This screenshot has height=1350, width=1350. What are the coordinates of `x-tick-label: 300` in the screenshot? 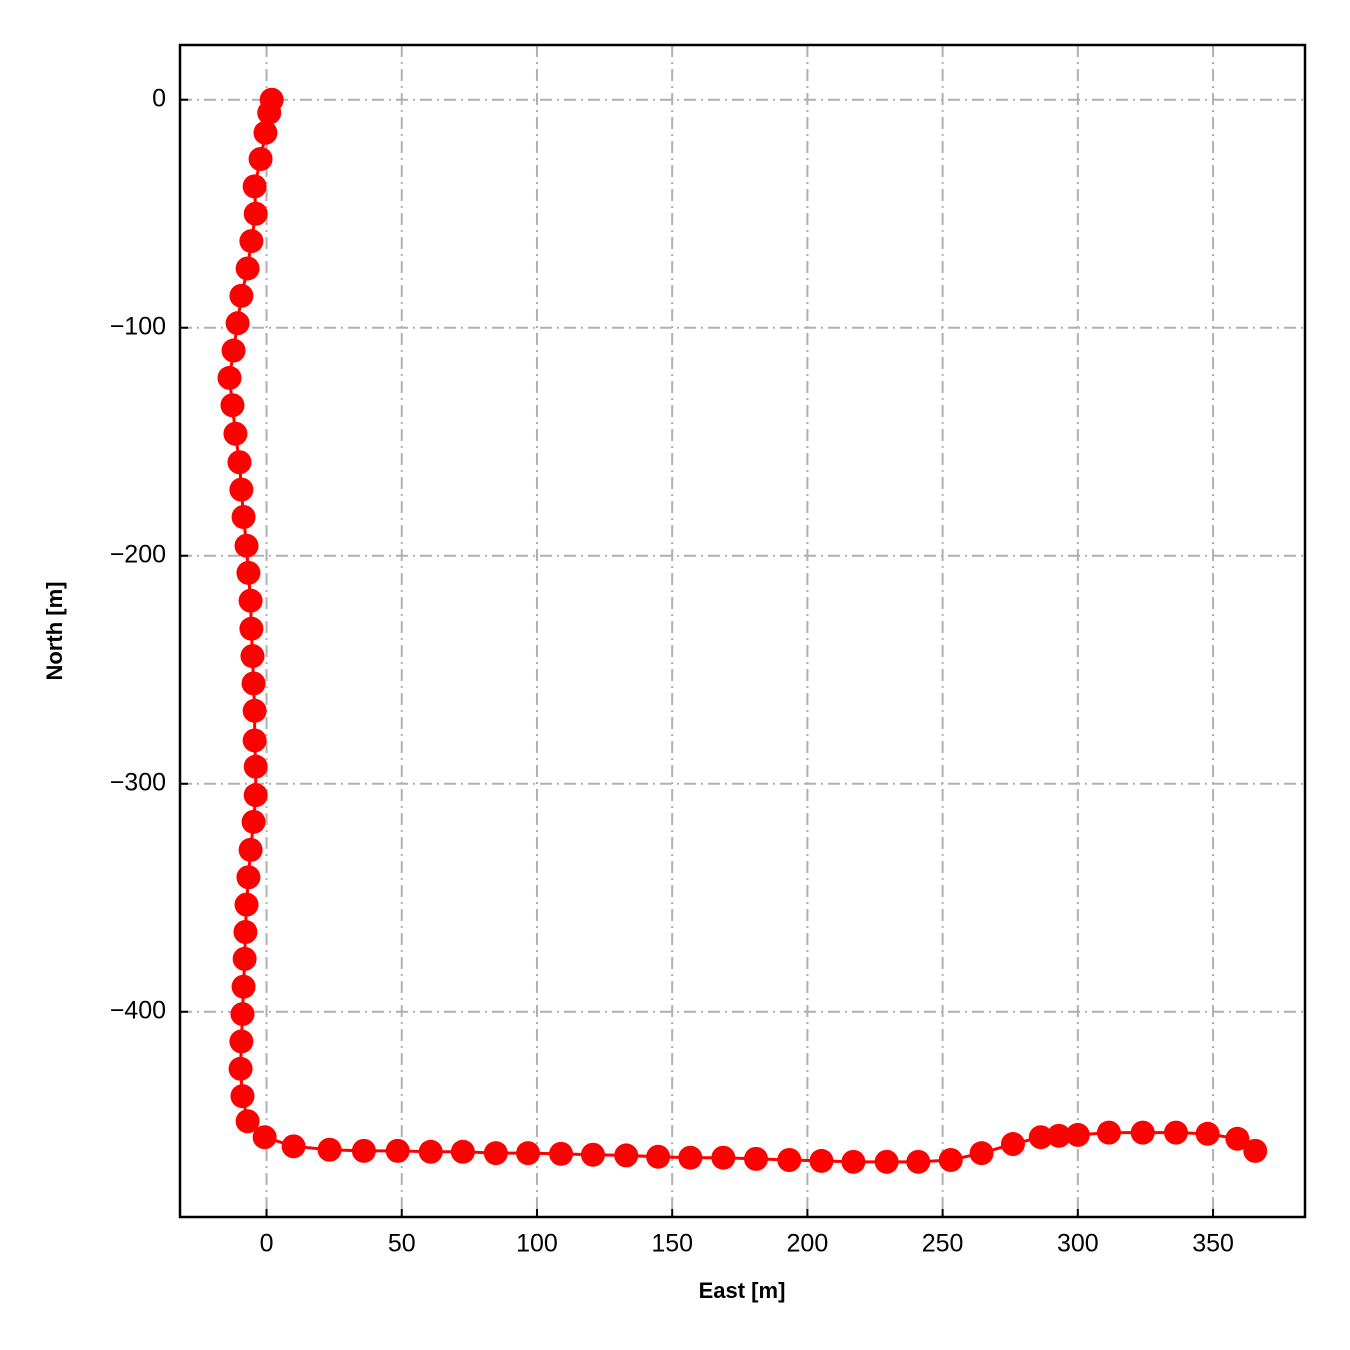 It's located at (1078, 1244).